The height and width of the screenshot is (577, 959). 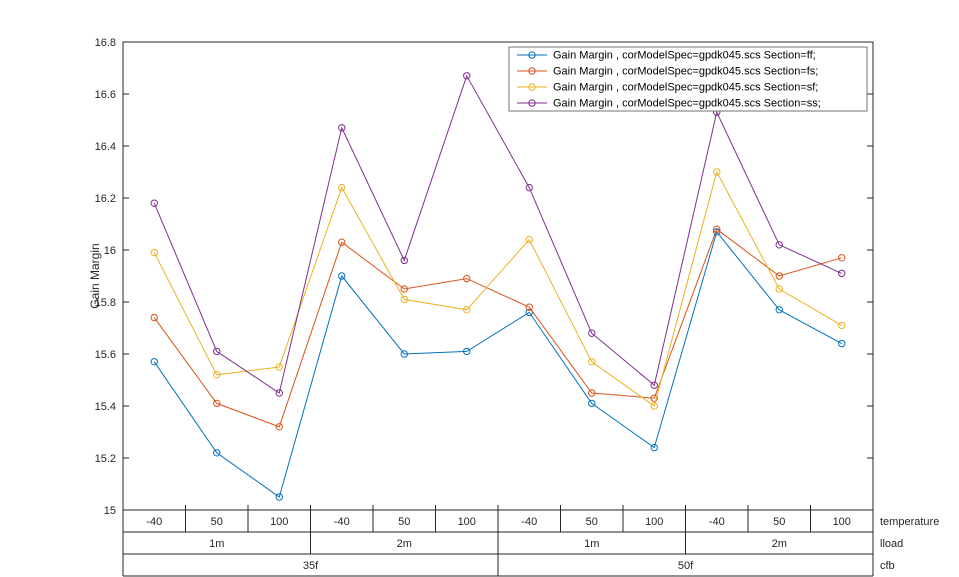 I want to click on y-axis-label: Gain Margin, so click(x=95, y=276).